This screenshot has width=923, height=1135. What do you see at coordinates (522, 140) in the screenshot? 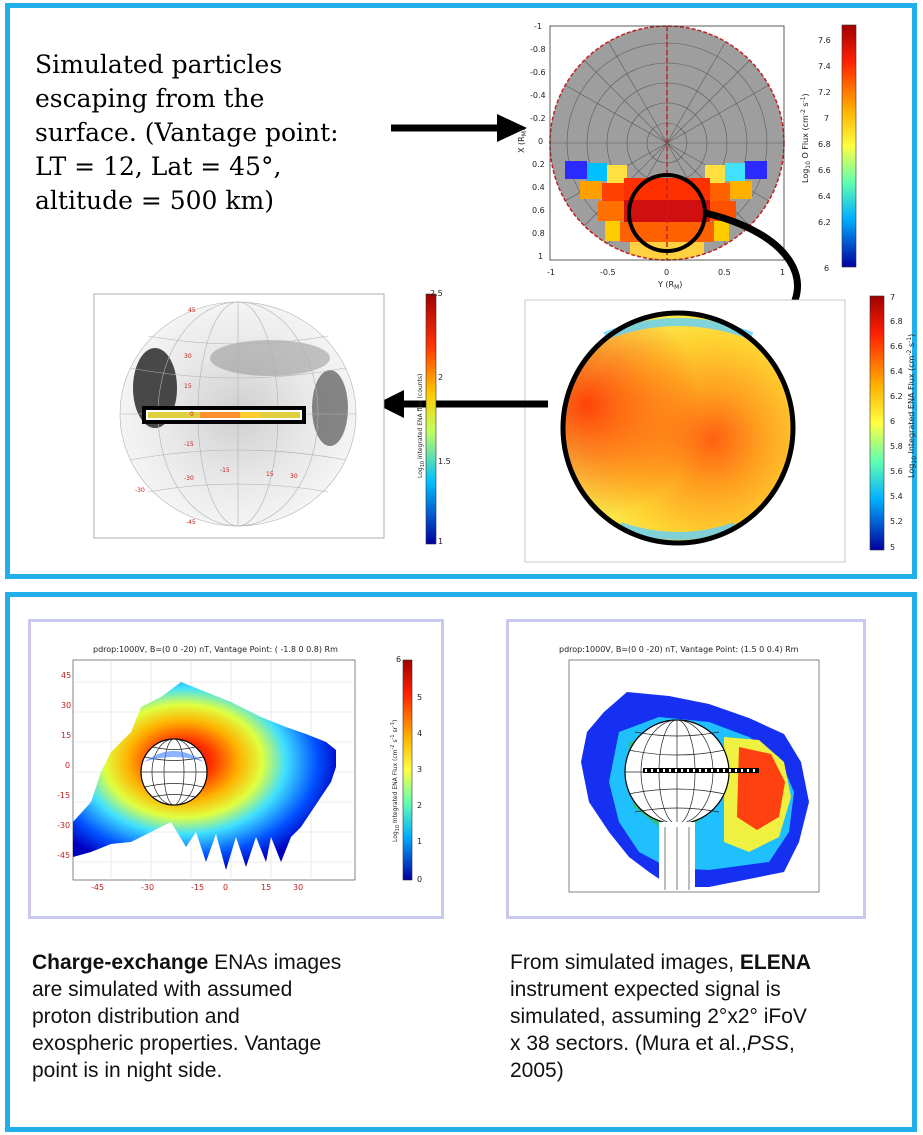
I see `y-axis-label: X (RM)` at bounding box center [522, 140].